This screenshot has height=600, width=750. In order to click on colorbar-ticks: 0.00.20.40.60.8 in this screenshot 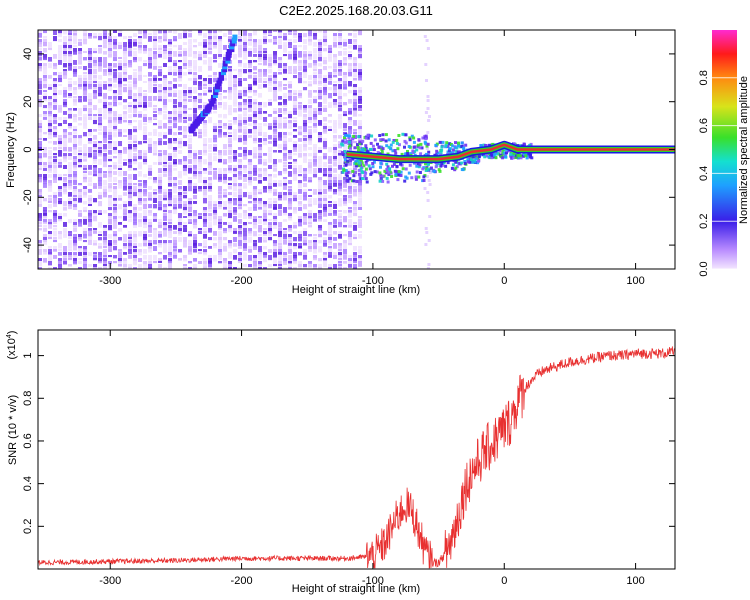, I will do `click(717, 173)`.